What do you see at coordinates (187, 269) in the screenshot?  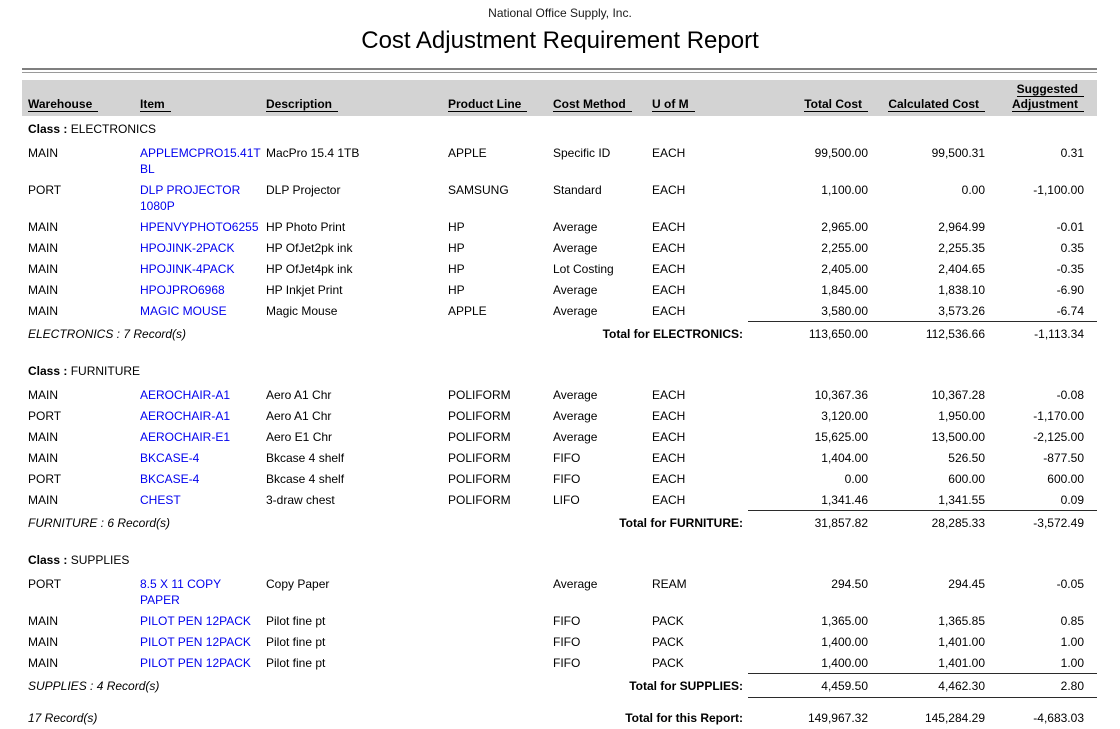 I see `item-link: HPOJINK-4PACK` at bounding box center [187, 269].